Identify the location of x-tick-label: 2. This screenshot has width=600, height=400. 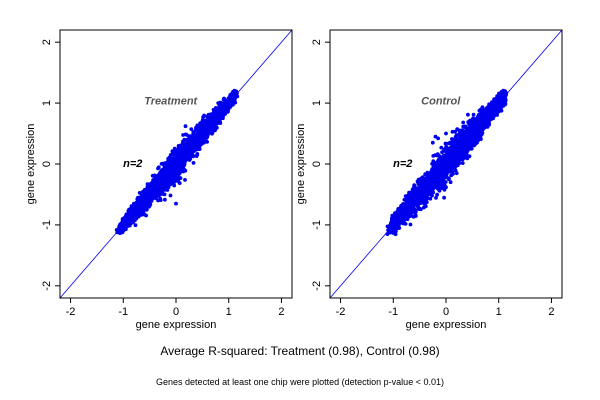
(281, 312).